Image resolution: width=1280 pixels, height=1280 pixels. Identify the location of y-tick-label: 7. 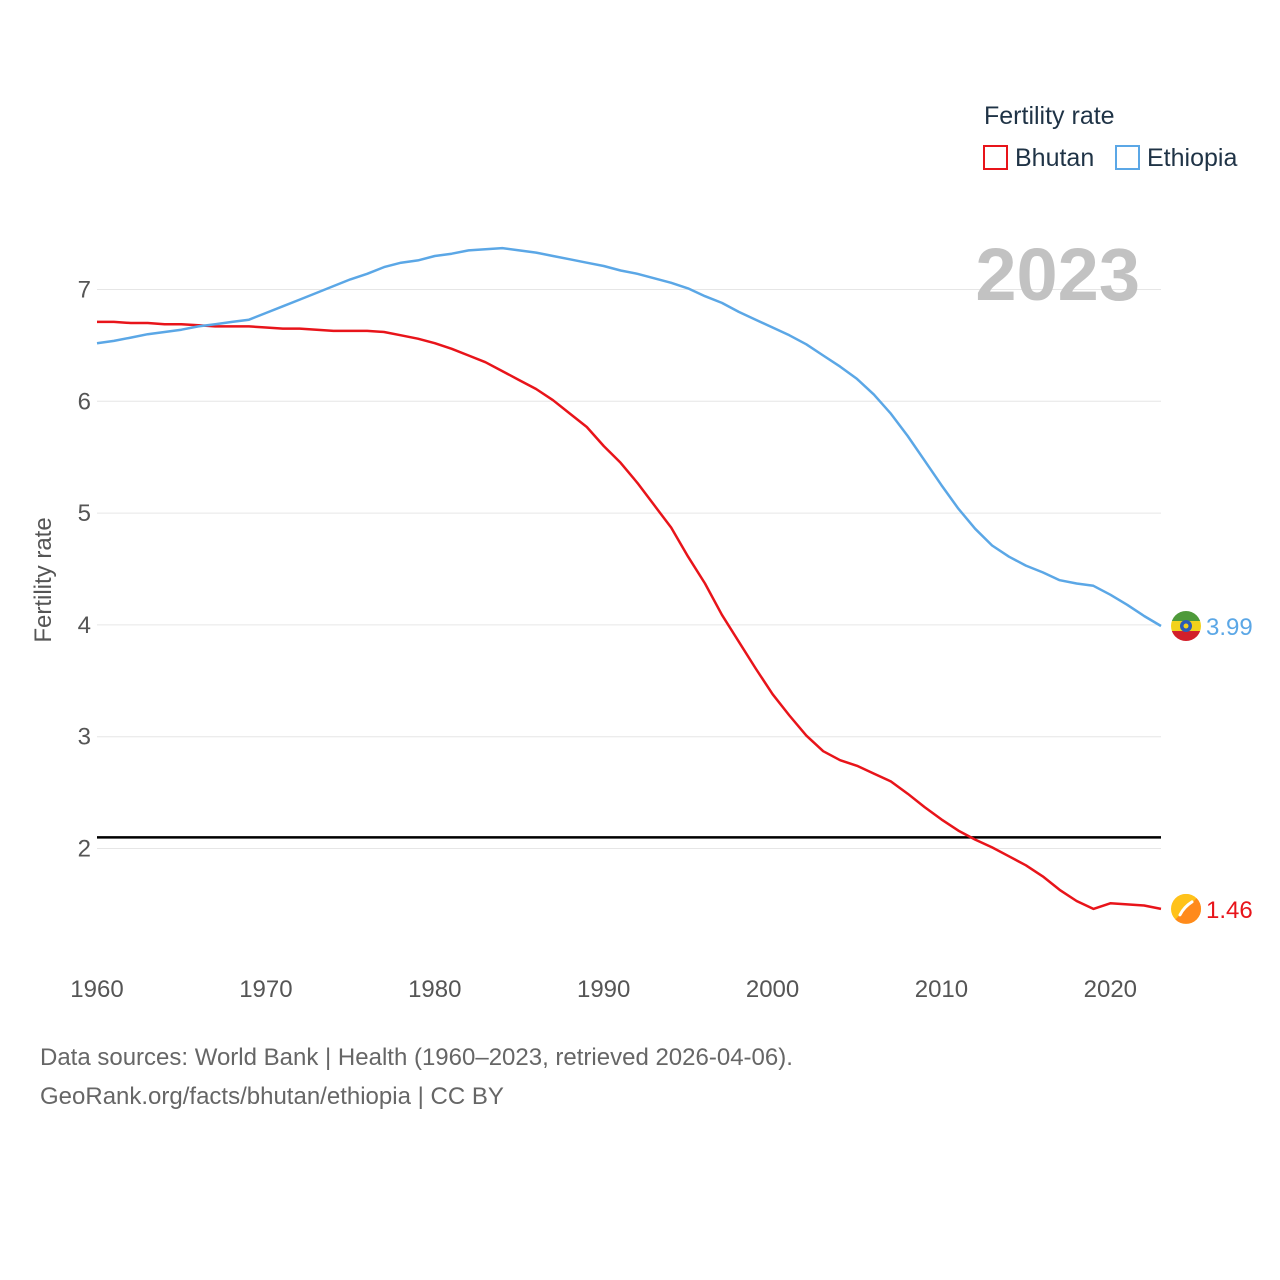
(84, 290).